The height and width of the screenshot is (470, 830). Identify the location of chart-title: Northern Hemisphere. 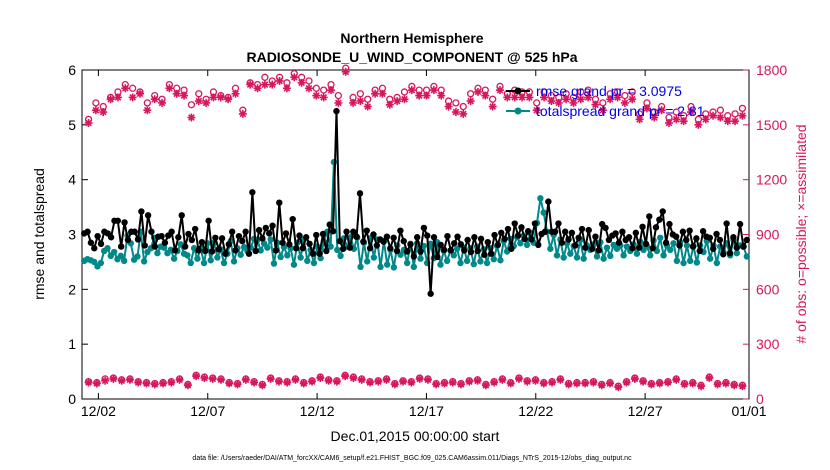
(411, 38).